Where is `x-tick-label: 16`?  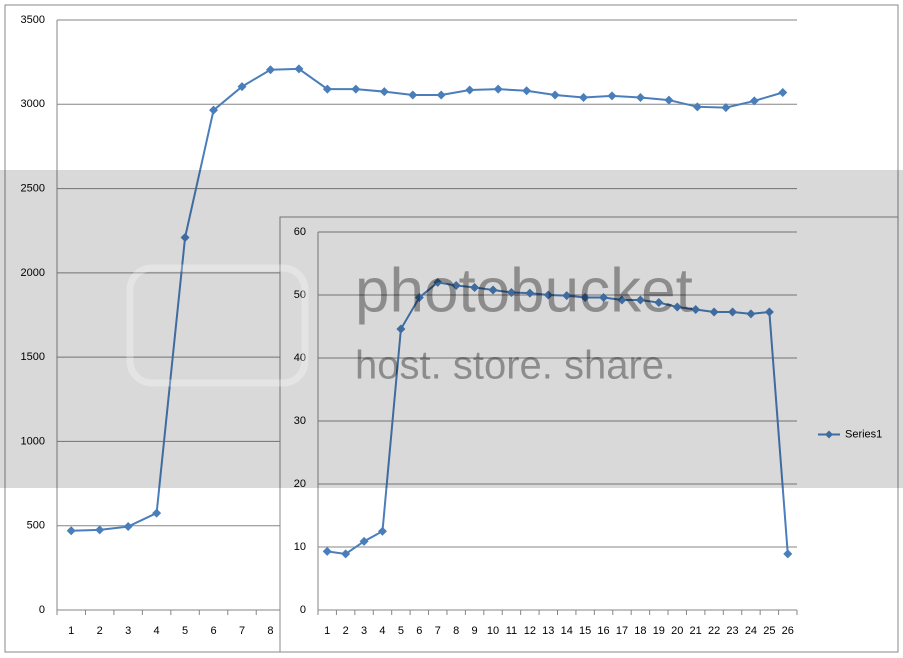
x-tick-label: 16 is located at coordinates (603, 631).